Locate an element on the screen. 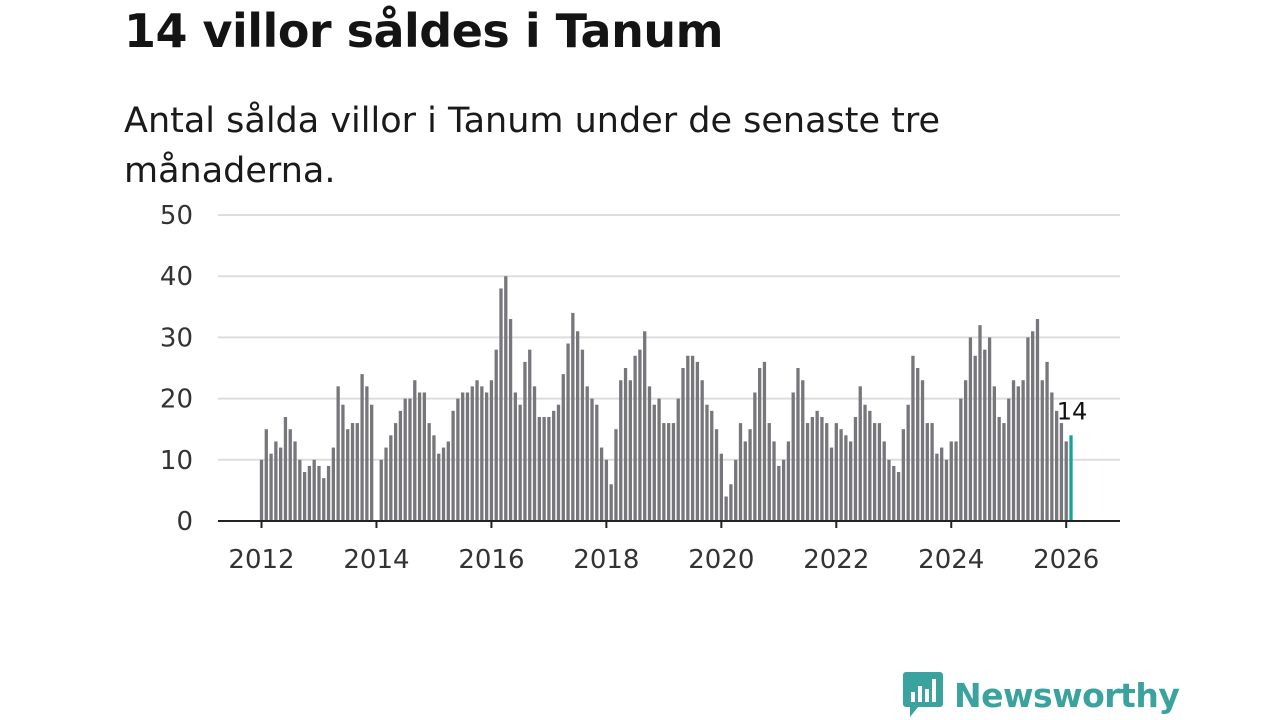 The image size is (1280, 720). x-tick-label: 2024 is located at coordinates (951, 560).